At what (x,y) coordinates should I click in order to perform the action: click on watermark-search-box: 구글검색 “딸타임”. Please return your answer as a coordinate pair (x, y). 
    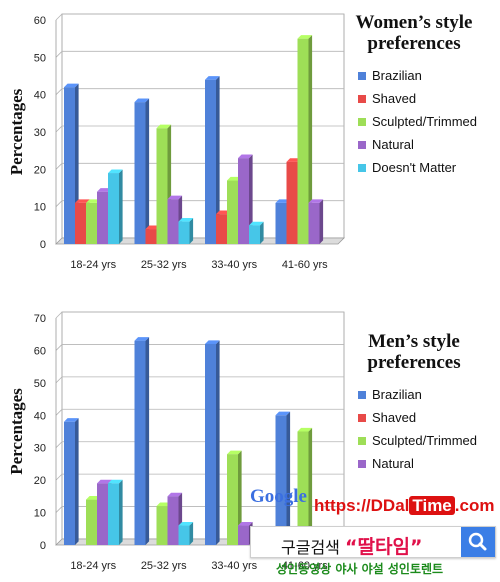
    Looking at the image, I should click on (373, 542).